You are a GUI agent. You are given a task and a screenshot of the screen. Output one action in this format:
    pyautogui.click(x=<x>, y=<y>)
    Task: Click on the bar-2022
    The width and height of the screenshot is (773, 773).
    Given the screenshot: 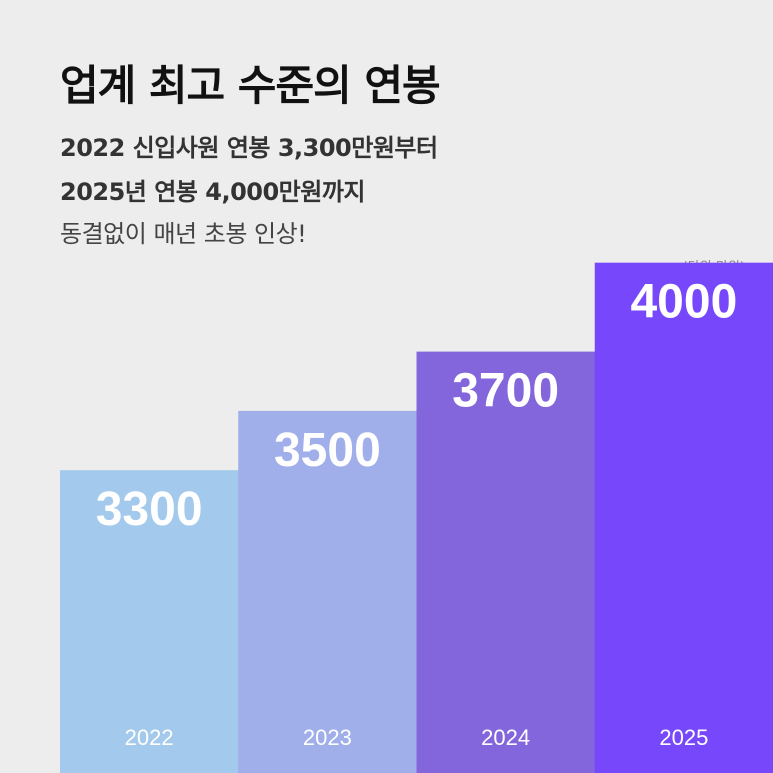 What is the action you would take?
    pyautogui.click(x=149, y=621)
    